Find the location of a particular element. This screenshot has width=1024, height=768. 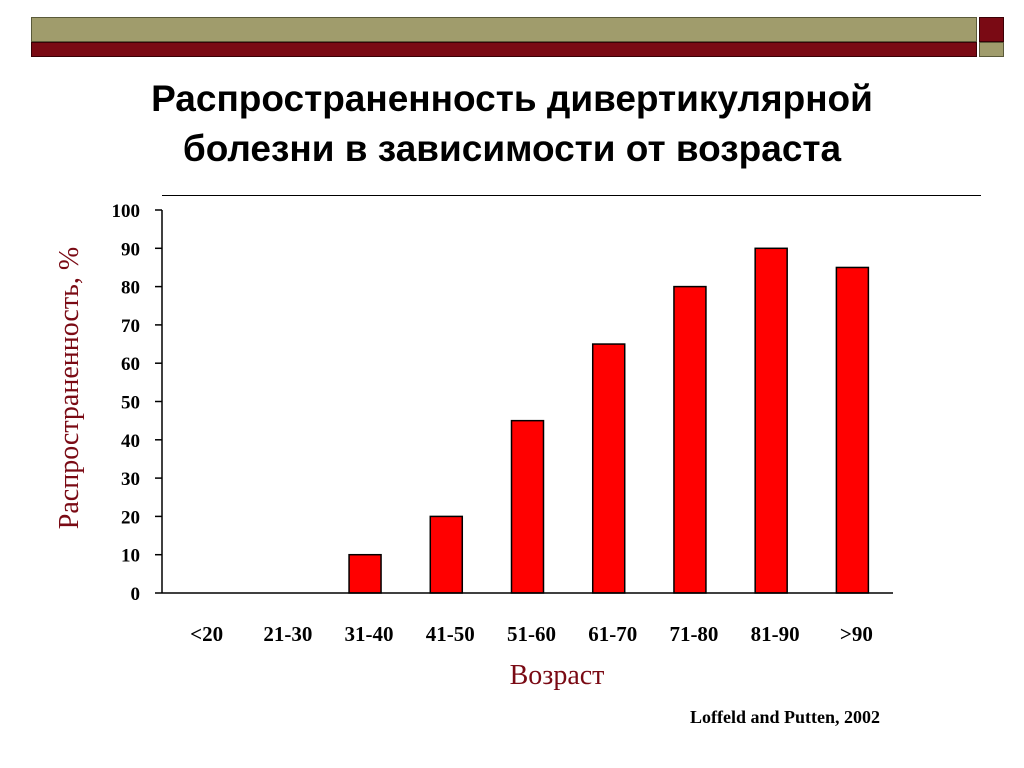

citation: Loffeld and Putten, 2002 is located at coordinates (785, 717).